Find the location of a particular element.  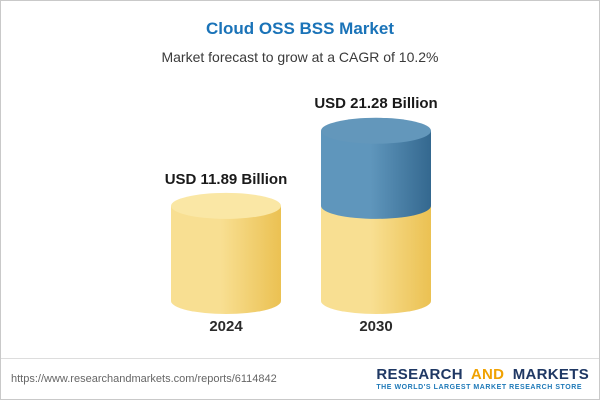

logo-word-and: AND is located at coordinates (487, 375).